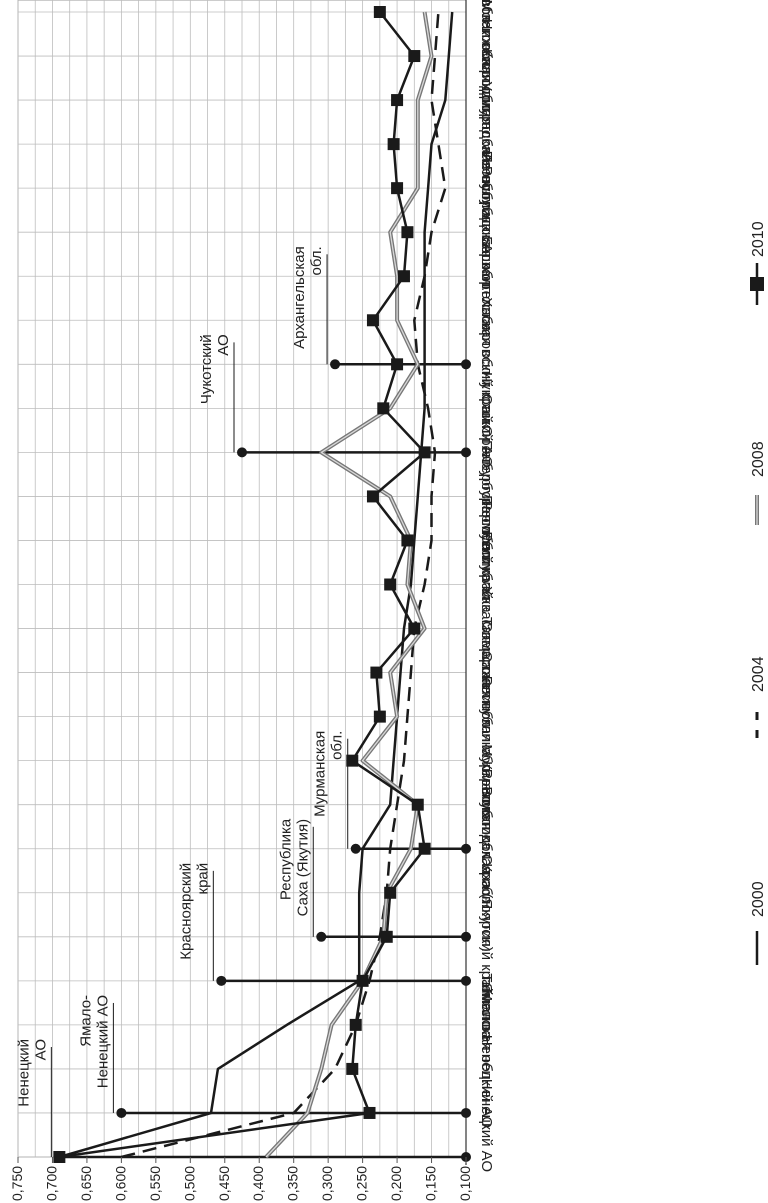  What do you see at coordinates (758, 239) in the screenshot?
I see `legend-label: 2010` at bounding box center [758, 239].